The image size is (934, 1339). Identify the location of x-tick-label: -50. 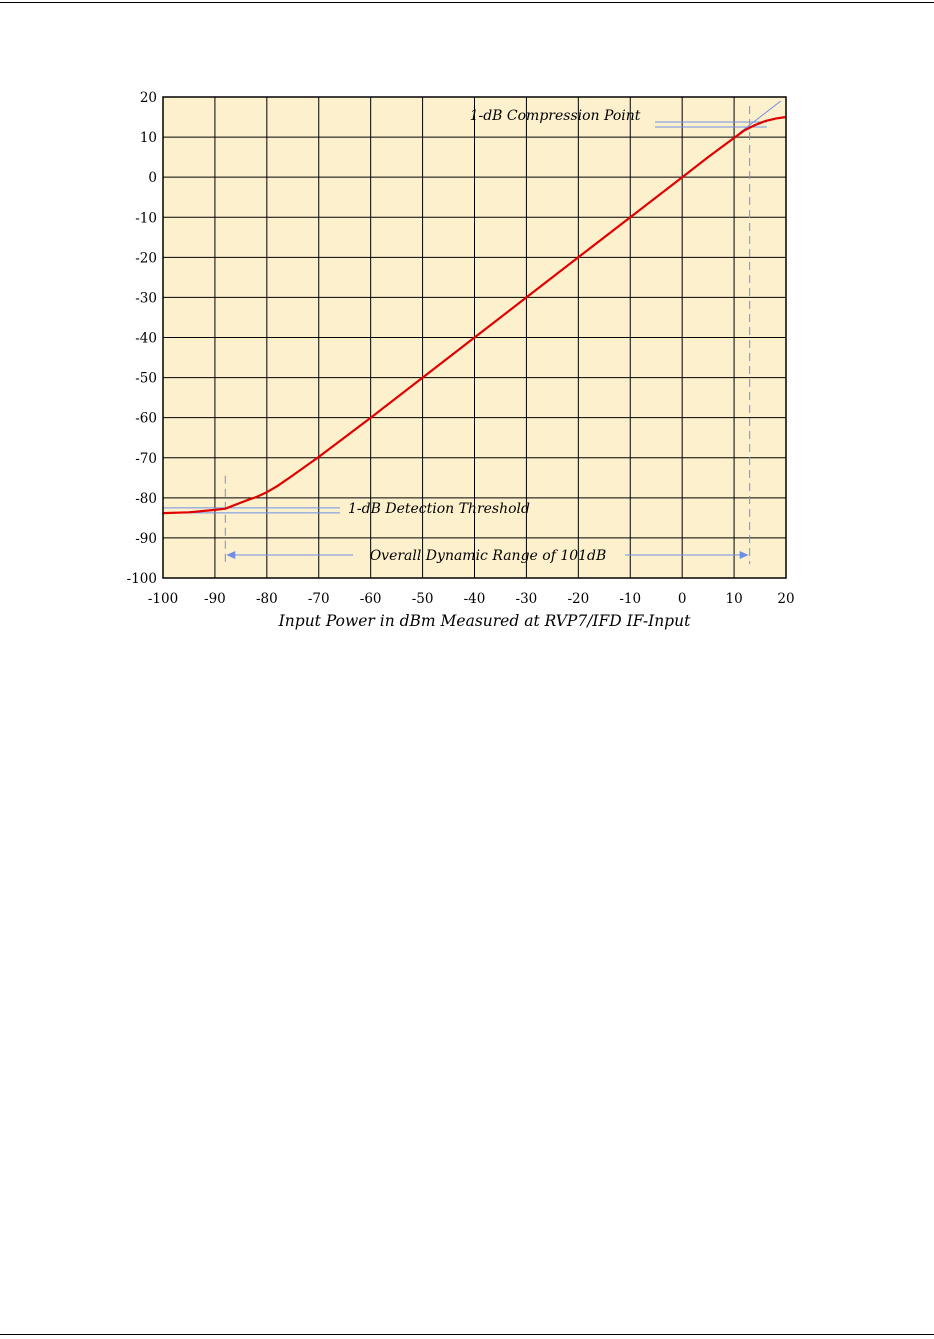
(423, 599).